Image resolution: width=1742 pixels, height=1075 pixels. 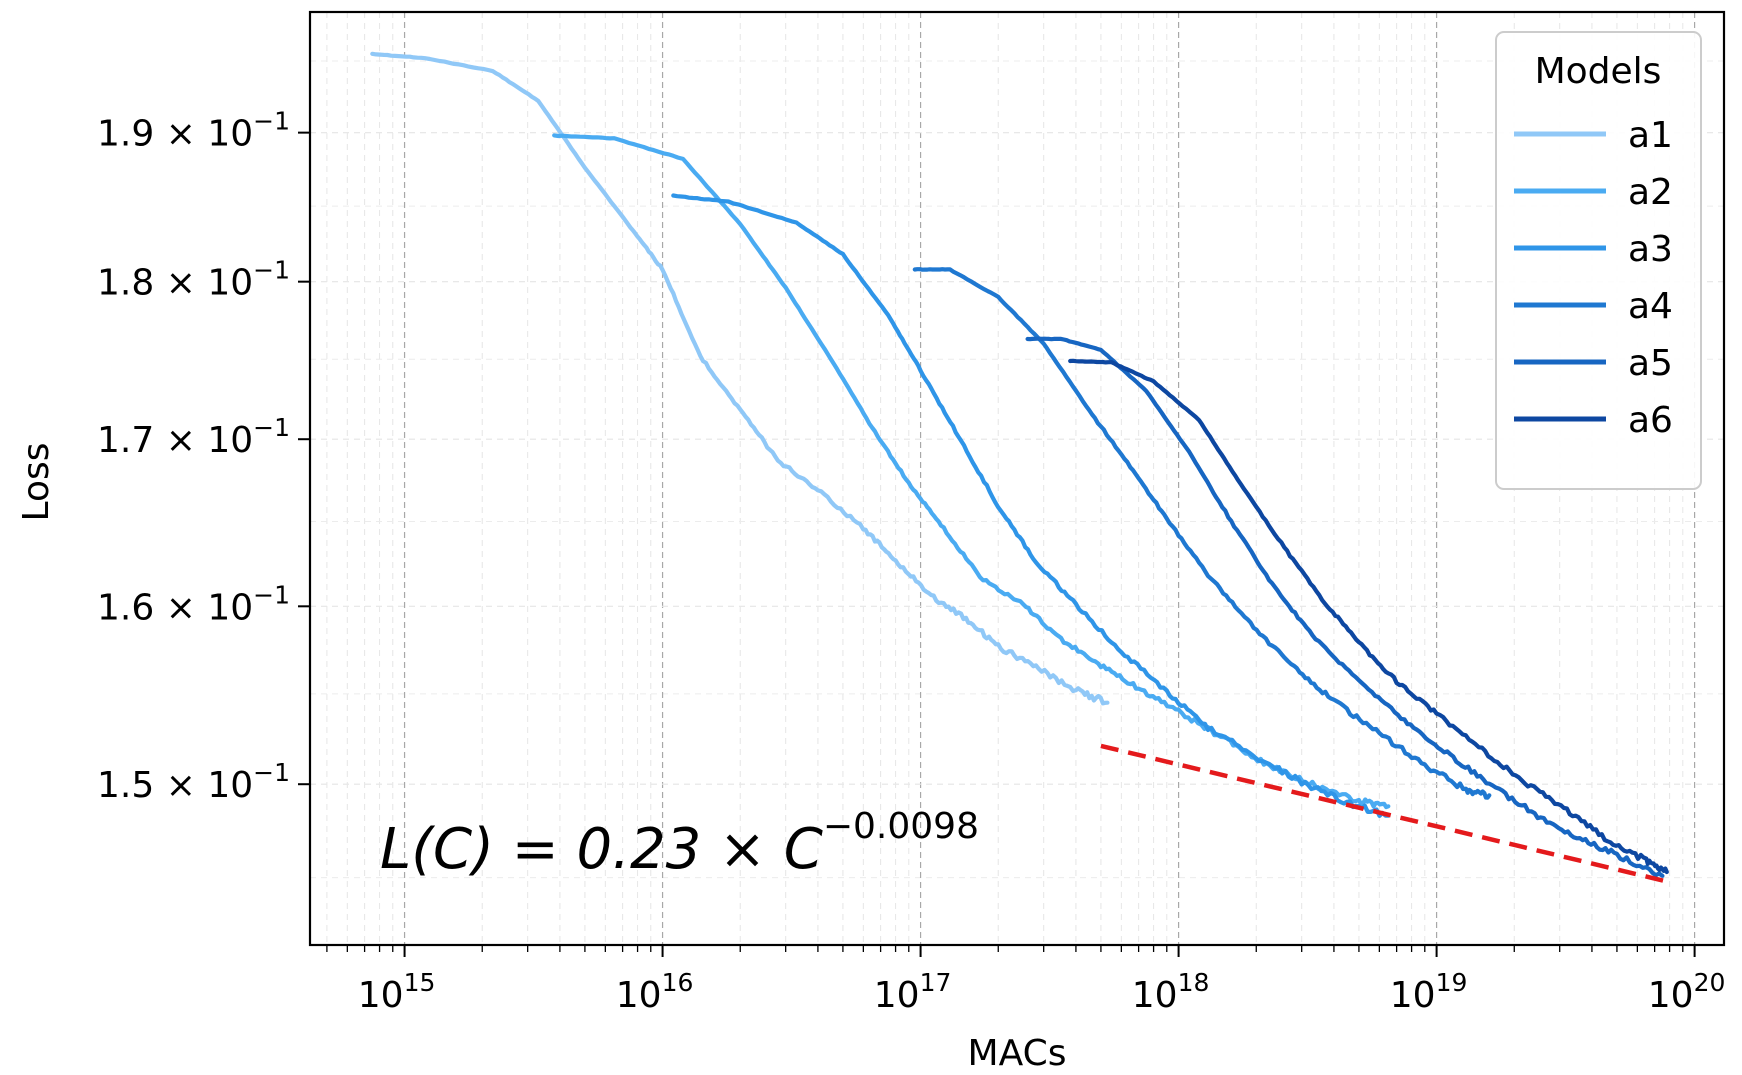 I want to click on legend: Models a1 a2 a3 a4 a5 a6, so click(x=1598, y=260).